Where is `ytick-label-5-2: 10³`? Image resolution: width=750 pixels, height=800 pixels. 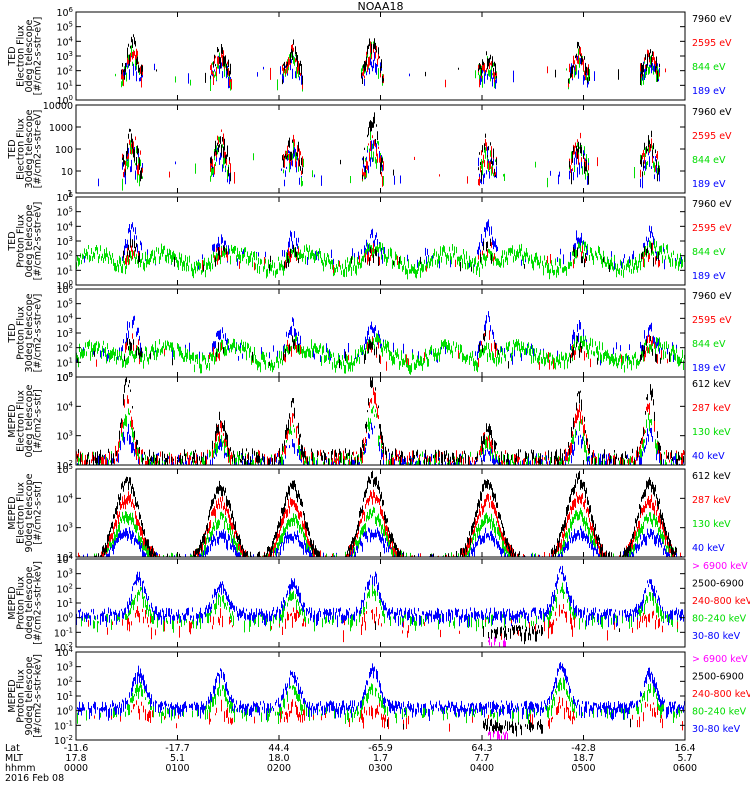
ytick-label-5-2: 10³ is located at coordinates (64, 436).